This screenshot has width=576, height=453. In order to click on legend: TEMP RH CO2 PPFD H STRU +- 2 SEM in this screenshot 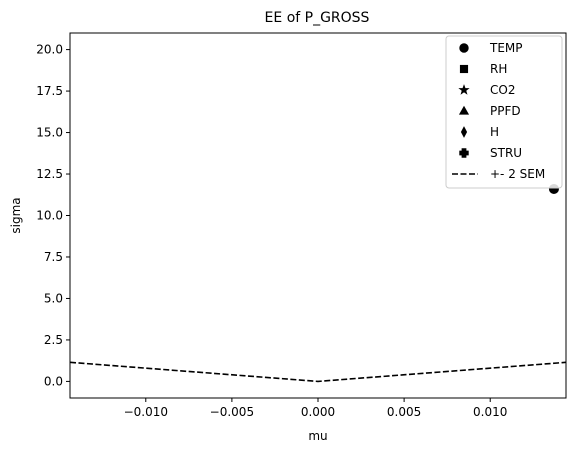, I will do `click(504, 112)`.